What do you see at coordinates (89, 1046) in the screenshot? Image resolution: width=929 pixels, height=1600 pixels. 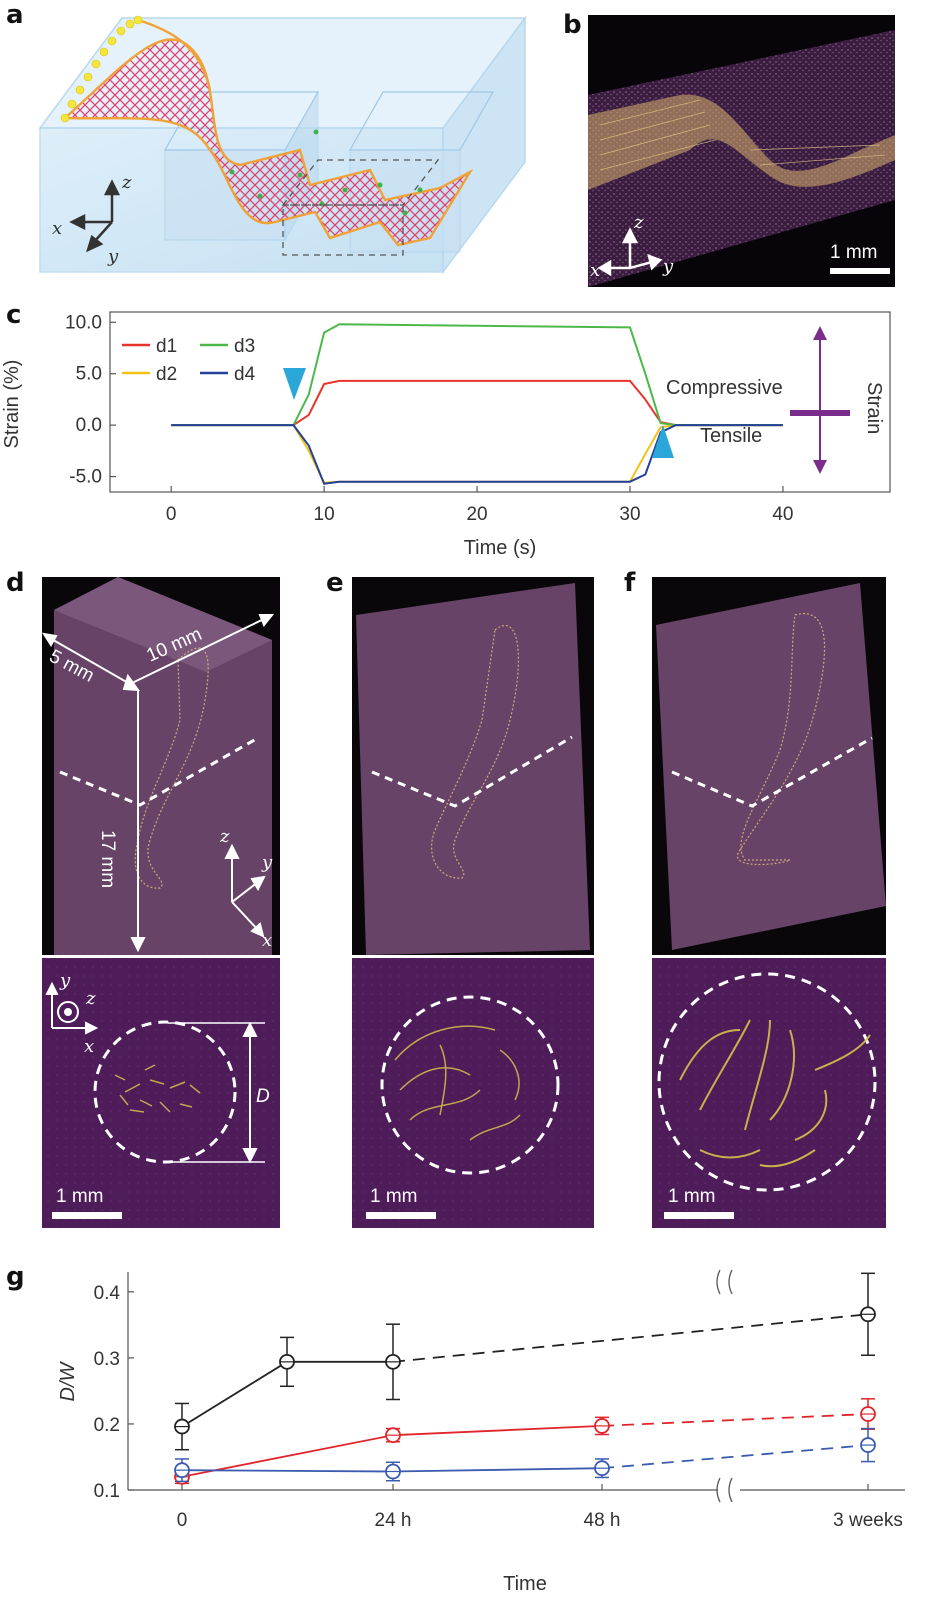 I see `panel-d-cs-x-label: x` at bounding box center [89, 1046].